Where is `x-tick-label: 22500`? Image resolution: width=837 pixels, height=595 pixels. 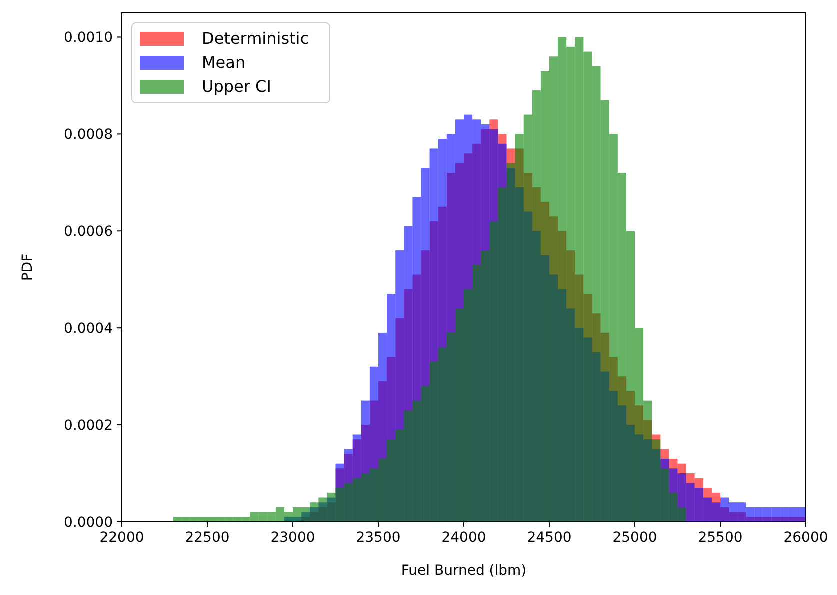
x-tick-label: 22500 is located at coordinates (207, 538).